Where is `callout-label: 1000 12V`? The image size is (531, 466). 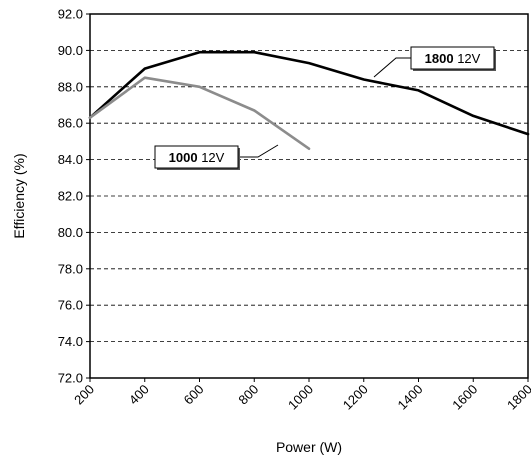
callout-label: 1000 12V is located at coordinates (197, 157).